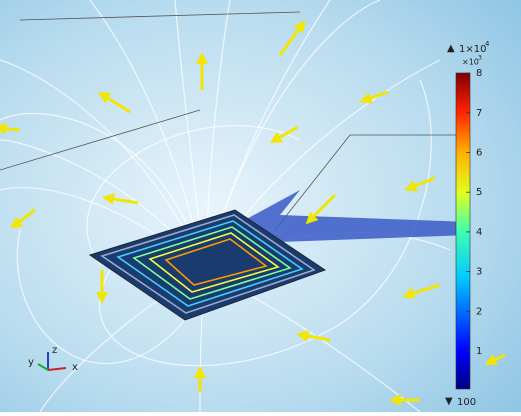 The image size is (521, 416). What do you see at coordinates (463, 231) in the screenshot?
I see `colorbar` at bounding box center [463, 231].